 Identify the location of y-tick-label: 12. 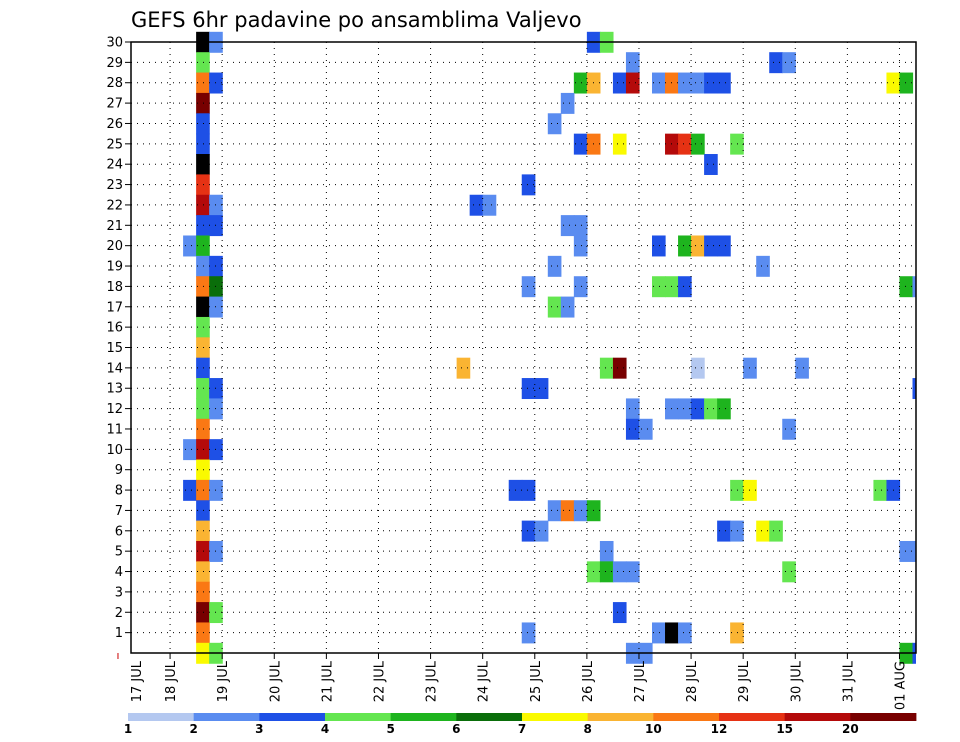
(114, 409).